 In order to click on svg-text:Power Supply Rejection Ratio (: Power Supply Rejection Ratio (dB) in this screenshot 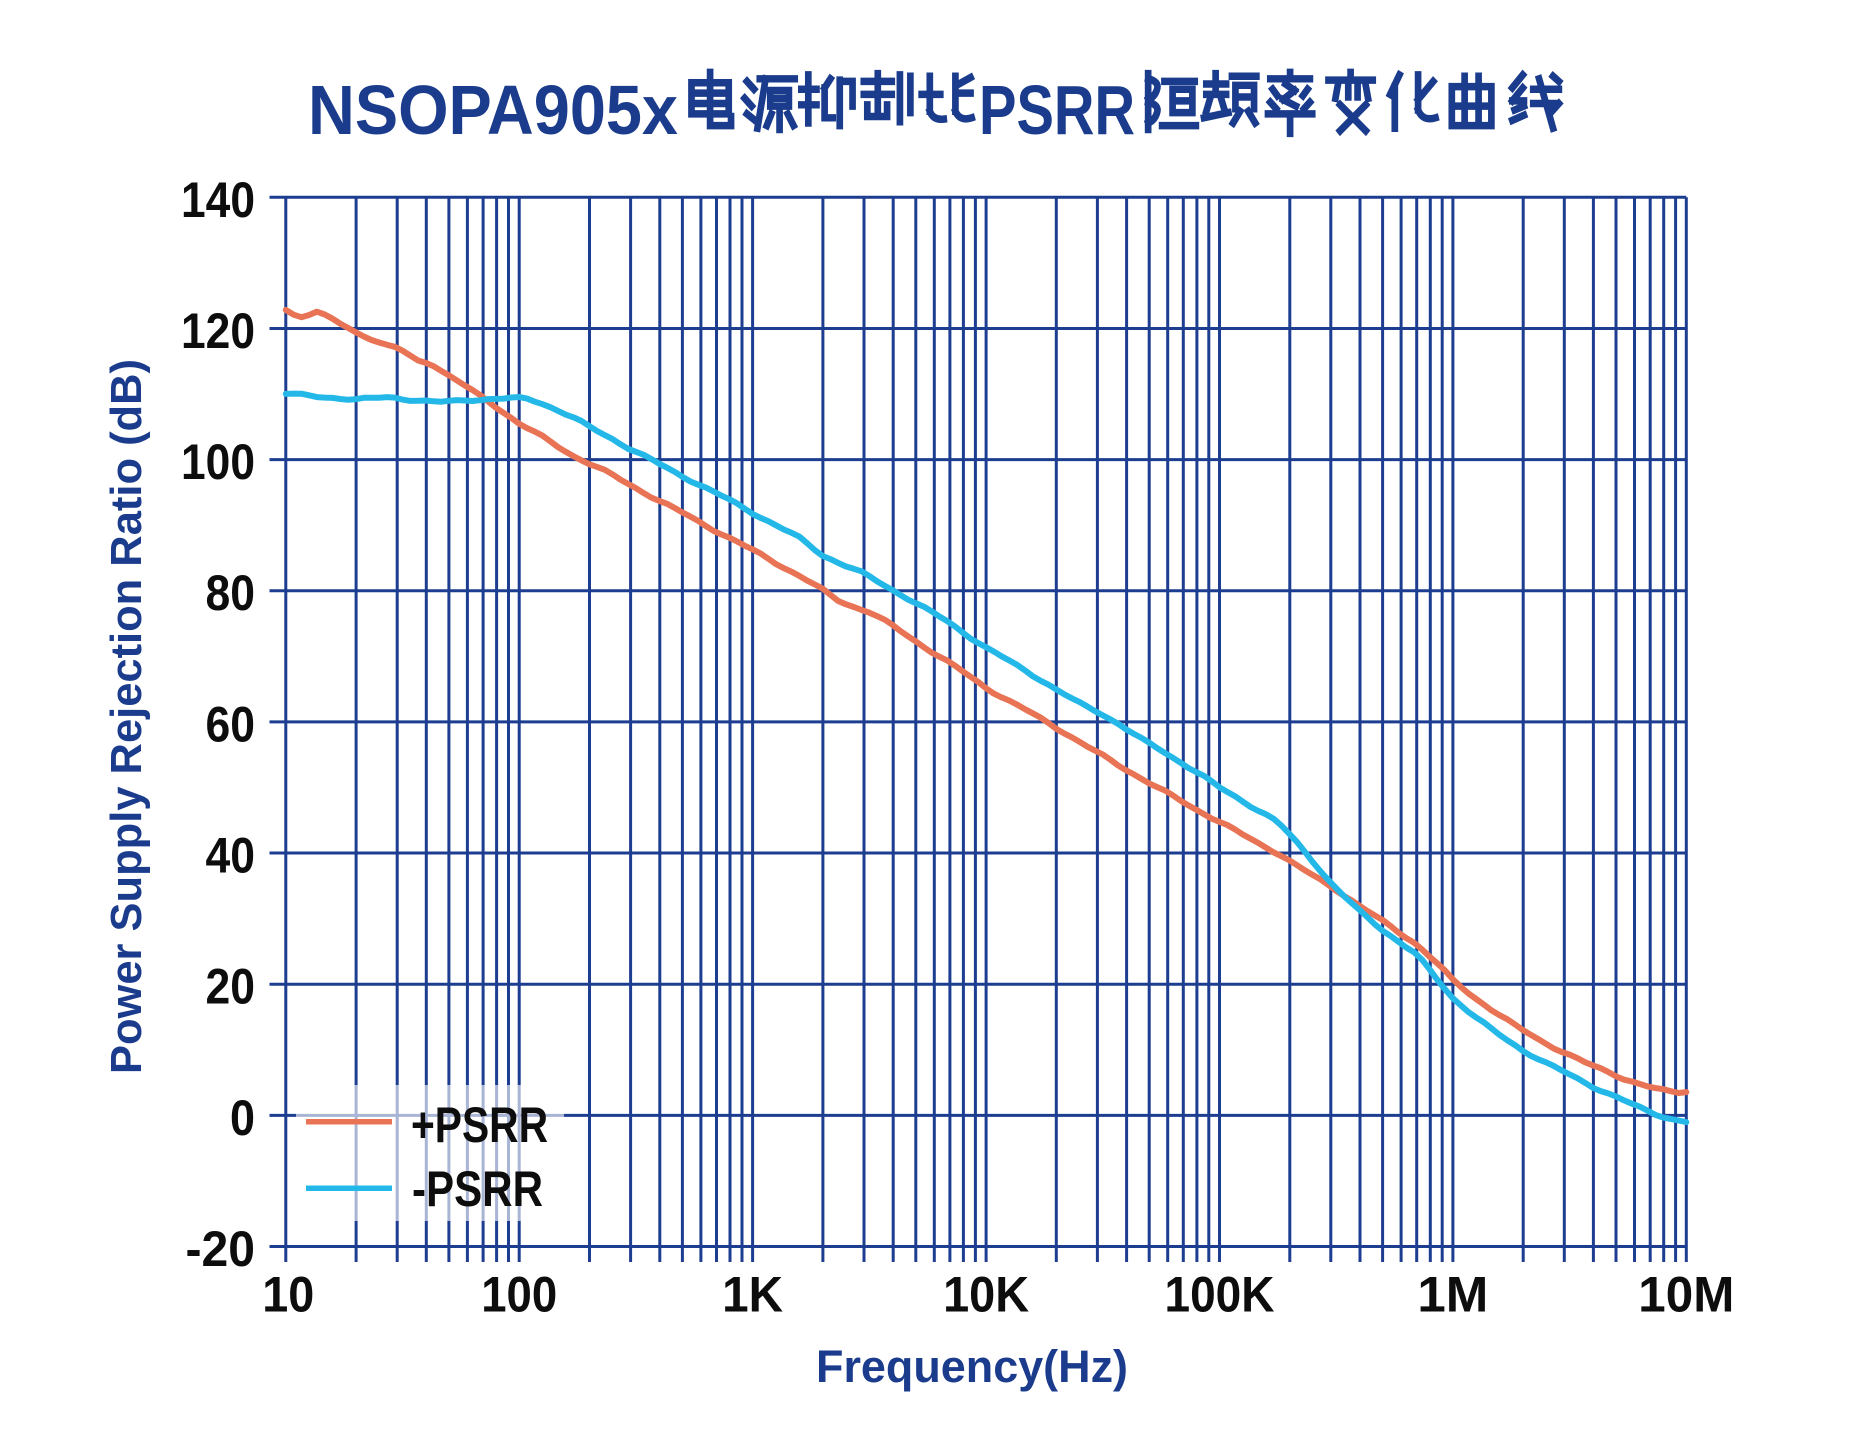, I will do `click(127, 716)`.